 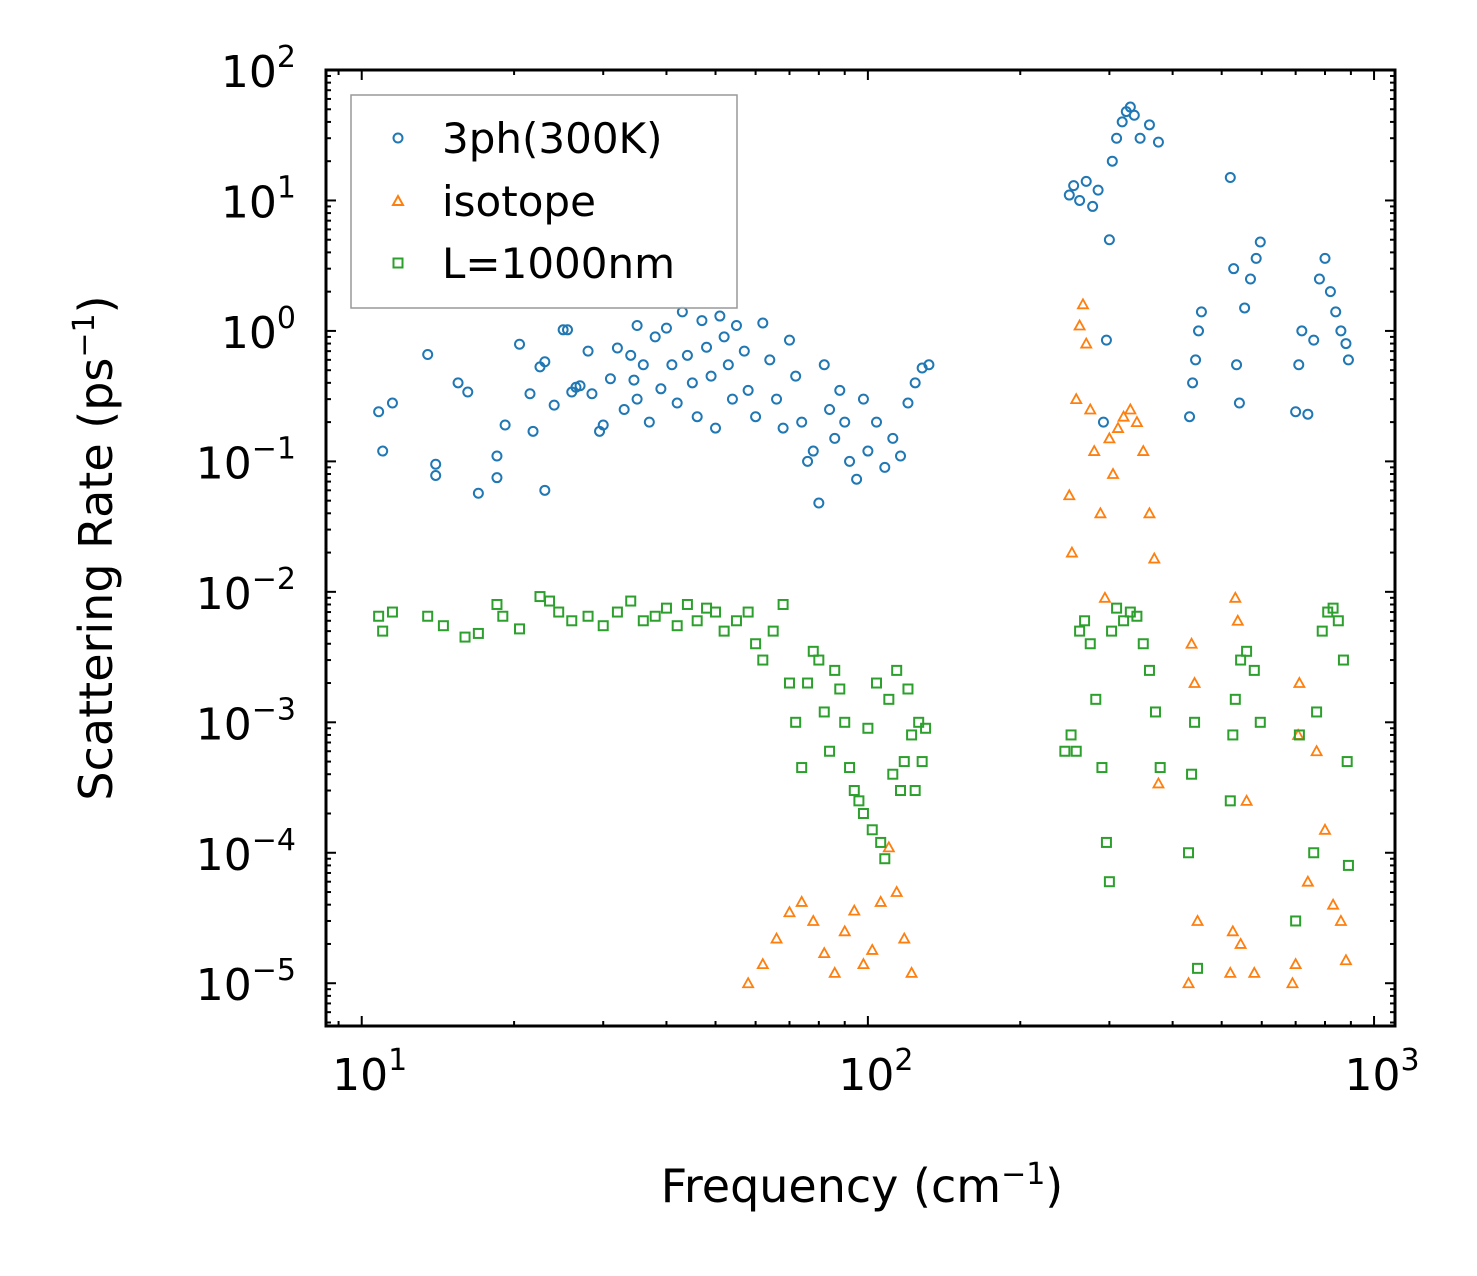 What do you see at coordinates (246, 982) in the screenshot?
I see `y-tick-label-7: 10⁻⁵` at bounding box center [246, 982].